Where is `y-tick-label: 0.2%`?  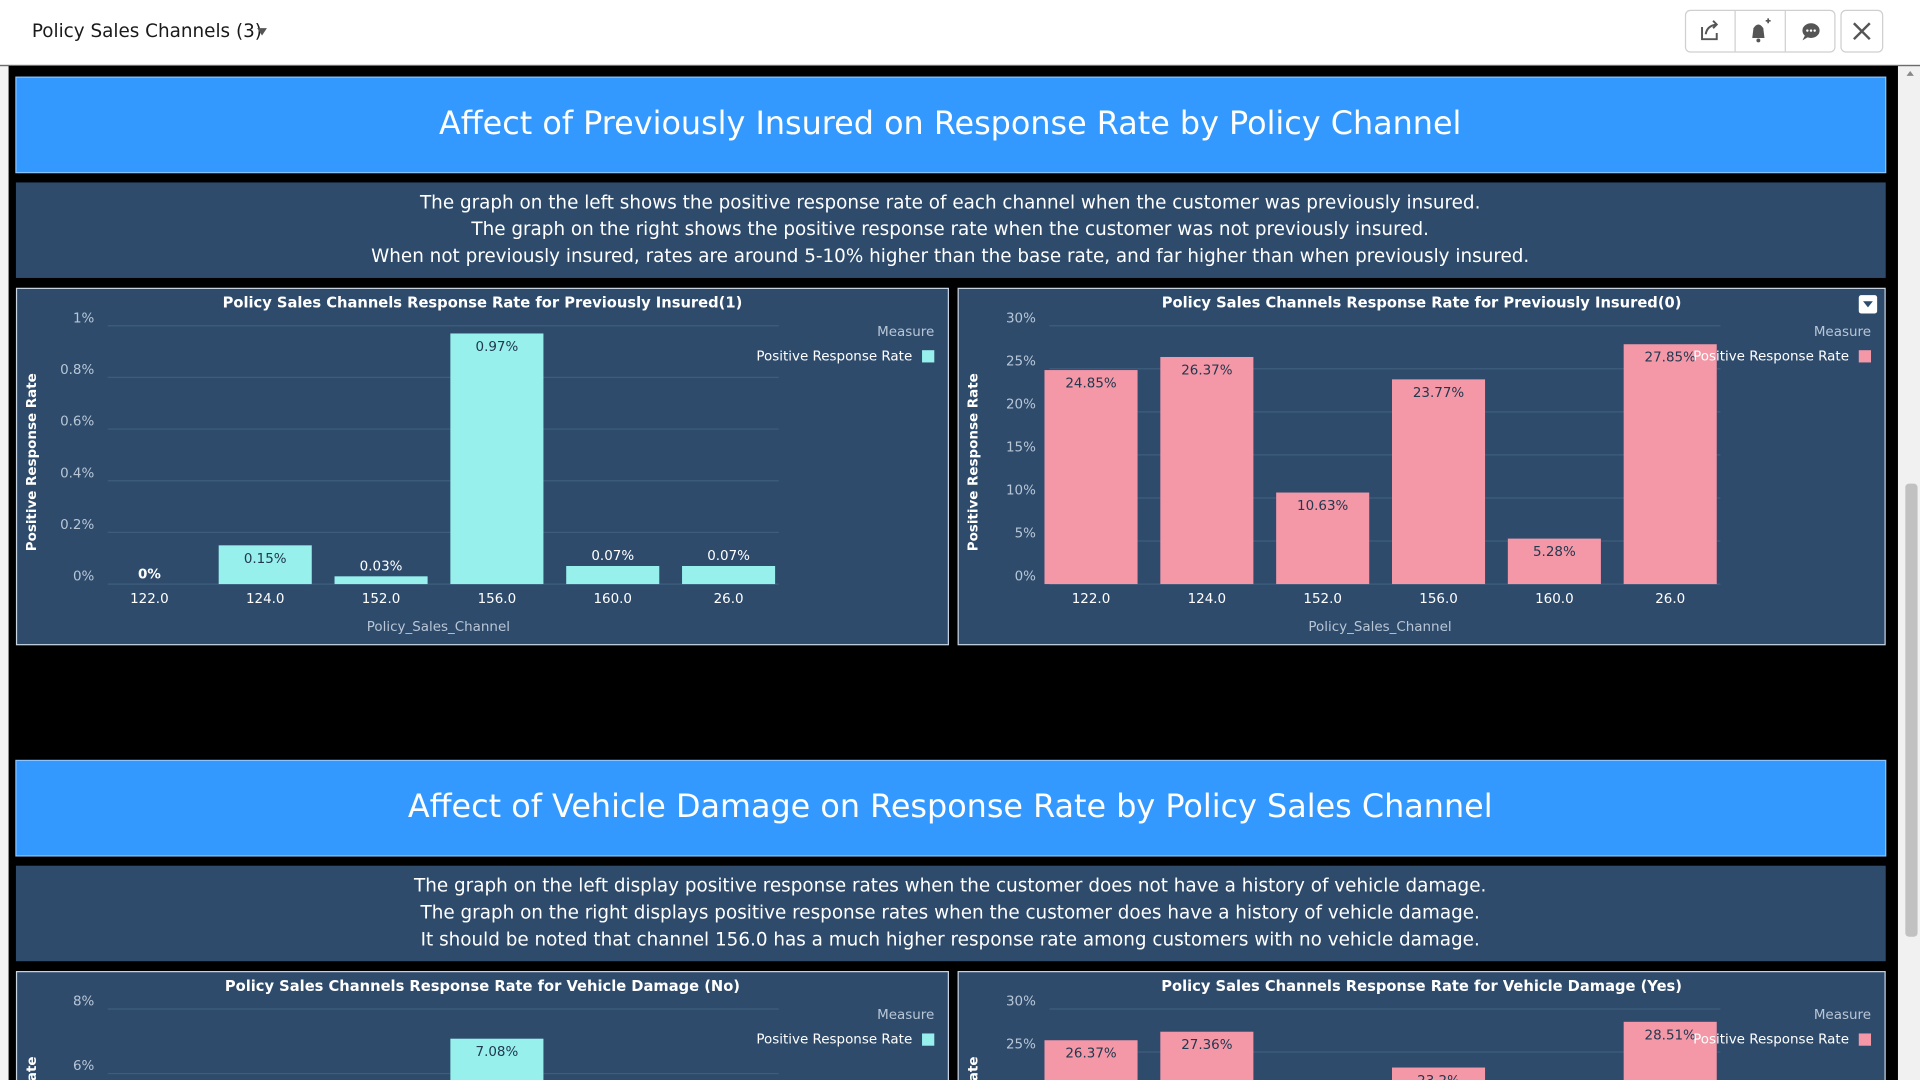
y-tick-label: 0.2% is located at coordinates (77, 525).